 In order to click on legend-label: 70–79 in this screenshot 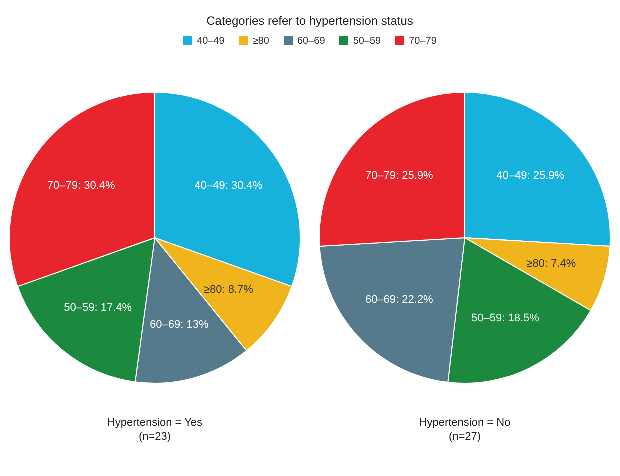, I will do `click(422, 41)`.